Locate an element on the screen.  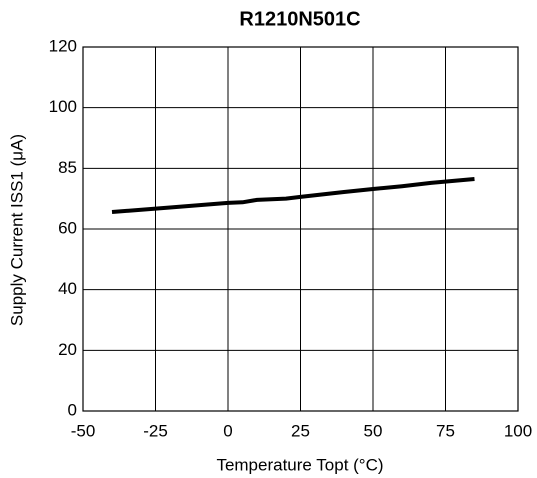
y-tick-label: 120 is located at coordinates (63, 45).